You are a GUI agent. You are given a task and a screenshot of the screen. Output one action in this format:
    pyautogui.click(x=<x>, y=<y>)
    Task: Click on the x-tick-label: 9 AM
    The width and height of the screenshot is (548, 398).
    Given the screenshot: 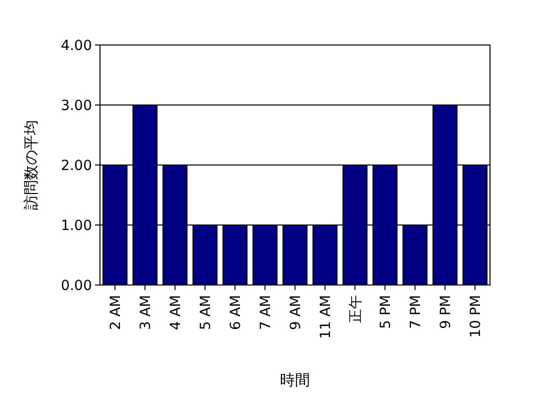 What is the action you would take?
    pyautogui.click(x=296, y=312)
    